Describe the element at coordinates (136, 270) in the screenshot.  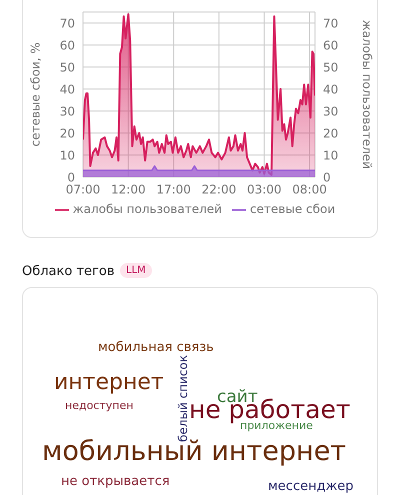
I see `text: LLM` at that location.